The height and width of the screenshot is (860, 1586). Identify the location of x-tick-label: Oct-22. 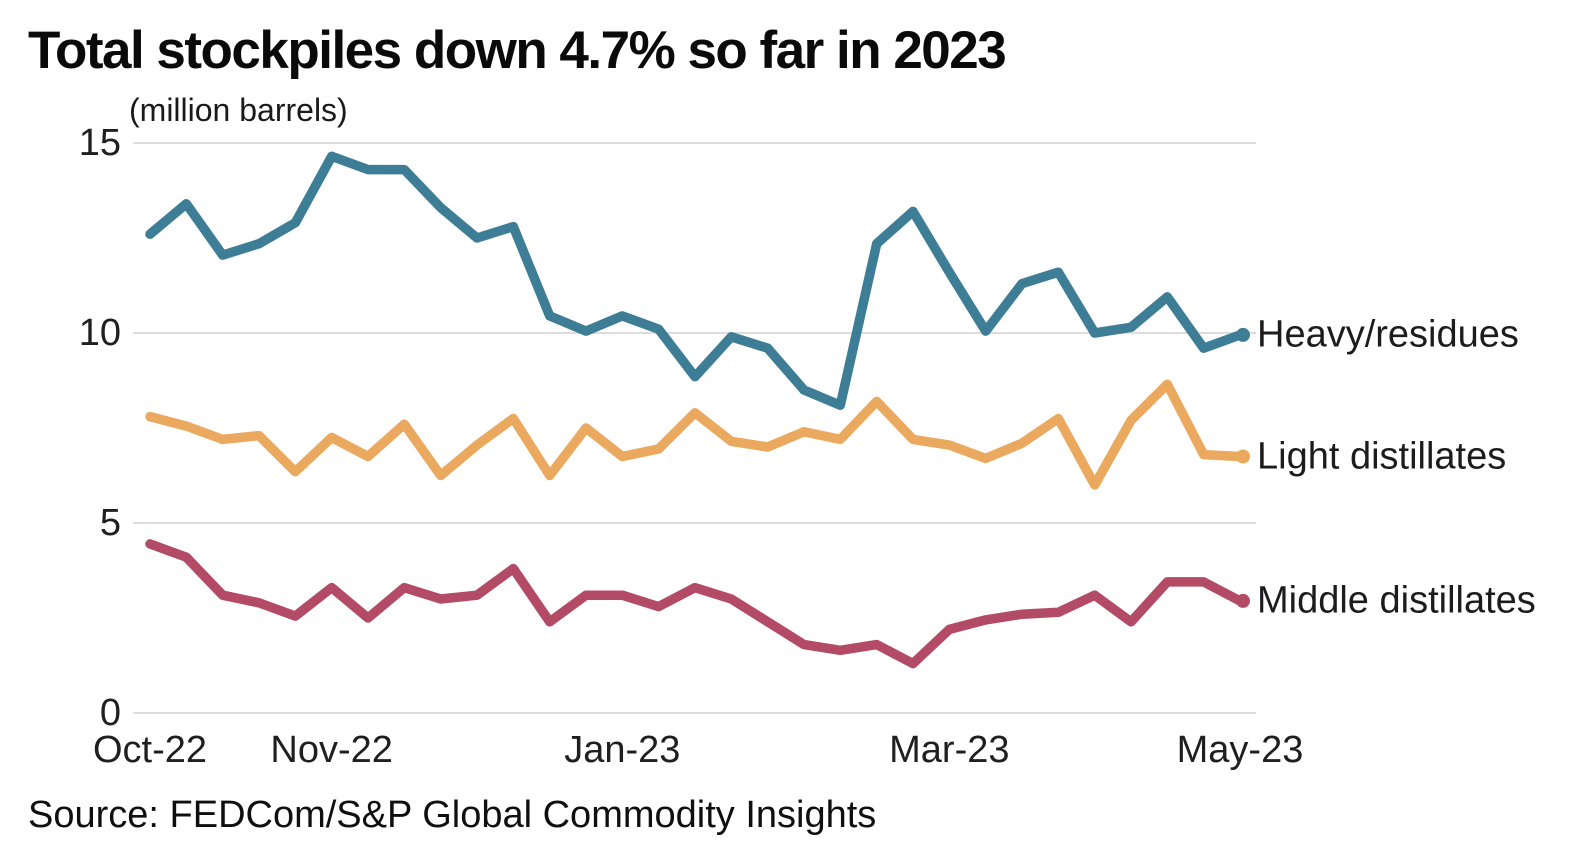
(150, 750).